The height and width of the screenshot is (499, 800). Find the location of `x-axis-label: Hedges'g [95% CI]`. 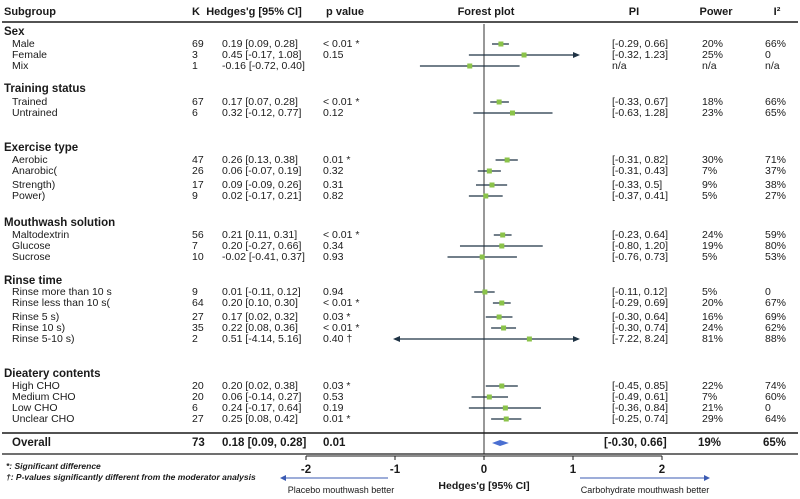

x-axis-label: Hedges'g [95% CI] is located at coordinates (484, 486).